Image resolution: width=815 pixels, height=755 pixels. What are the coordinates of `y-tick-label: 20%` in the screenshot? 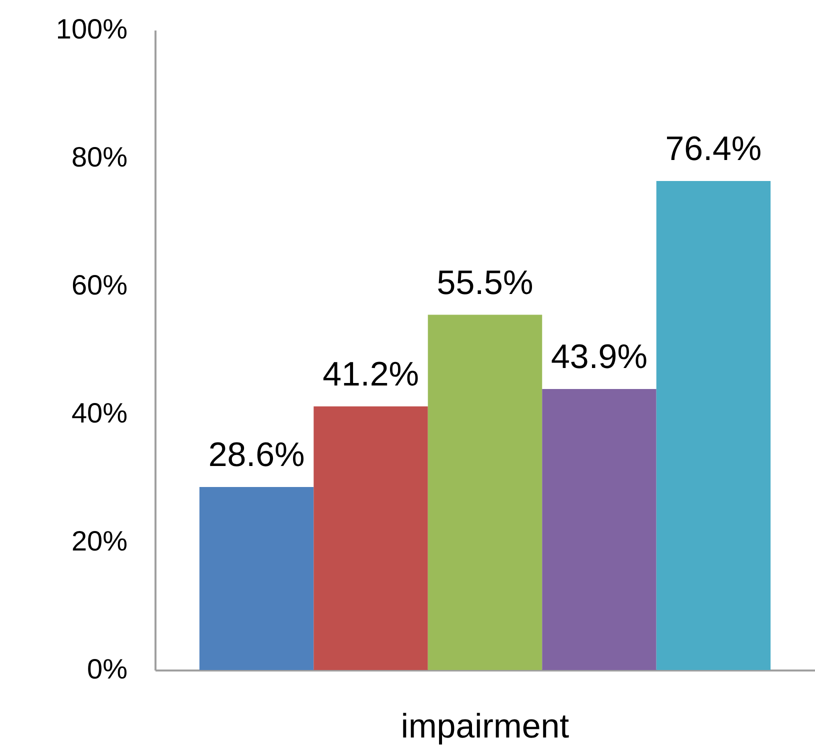 It's located at (99, 541).